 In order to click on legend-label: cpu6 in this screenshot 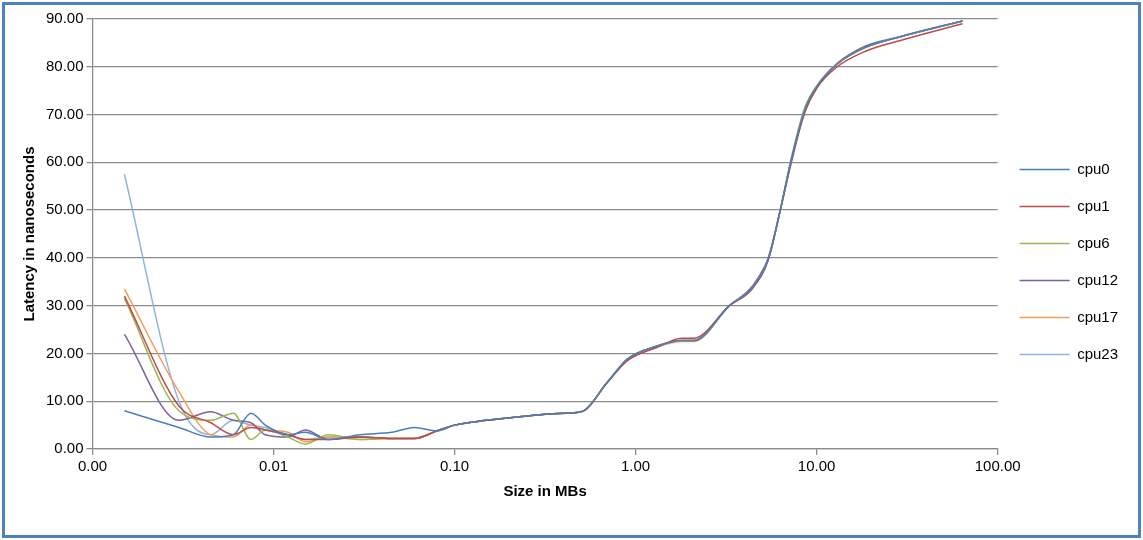, I will do `click(1093, 242)`.